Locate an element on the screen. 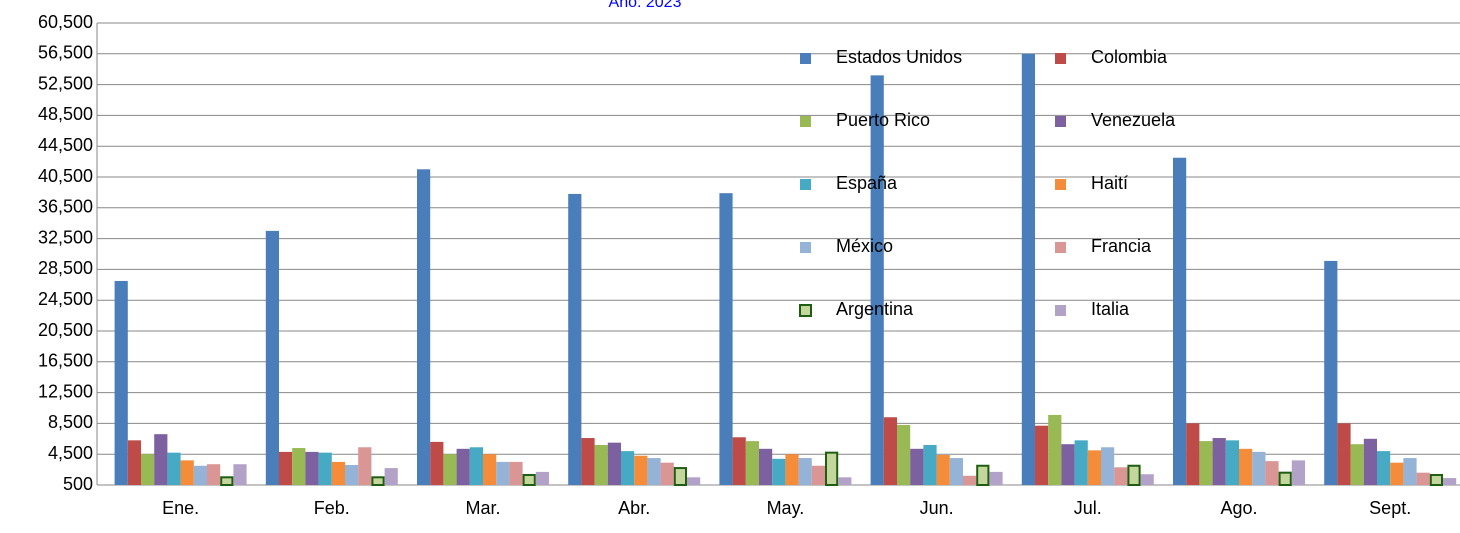 The height and width of the screenshot is (533, 1460). x-tick-label: Abr. is located at coordinates (634, 508).